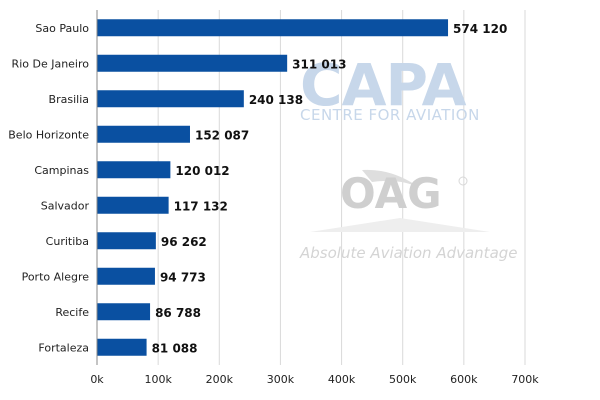  I want to click on data-label: 152 087, so click(222, 135).